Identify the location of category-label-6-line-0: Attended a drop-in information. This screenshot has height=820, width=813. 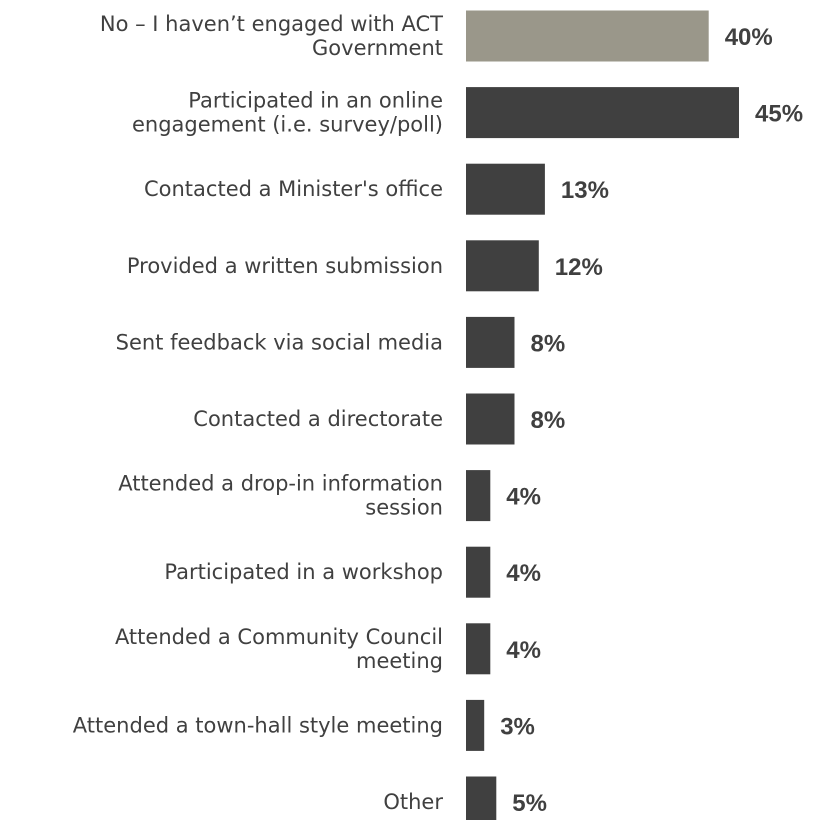
(280, 484).